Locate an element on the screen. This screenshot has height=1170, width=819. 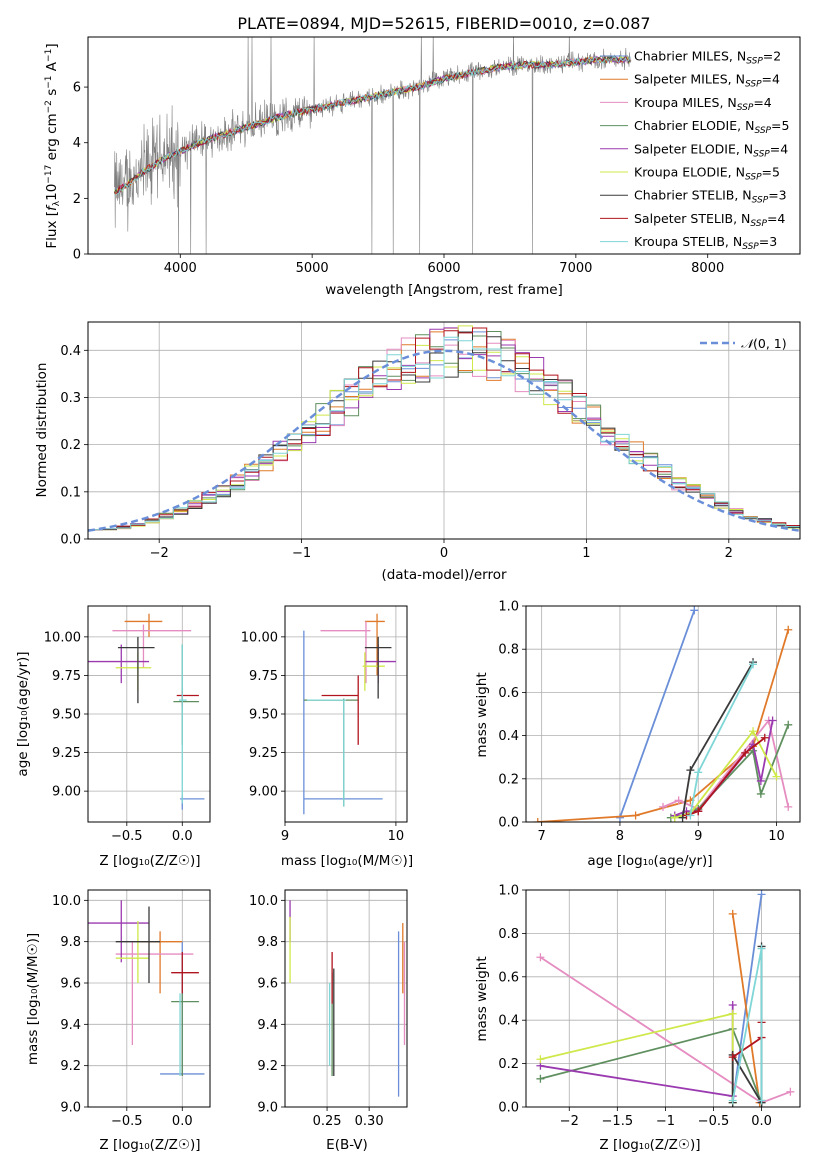
x-tick-label: 8000 is located at coordinates (707, 268).